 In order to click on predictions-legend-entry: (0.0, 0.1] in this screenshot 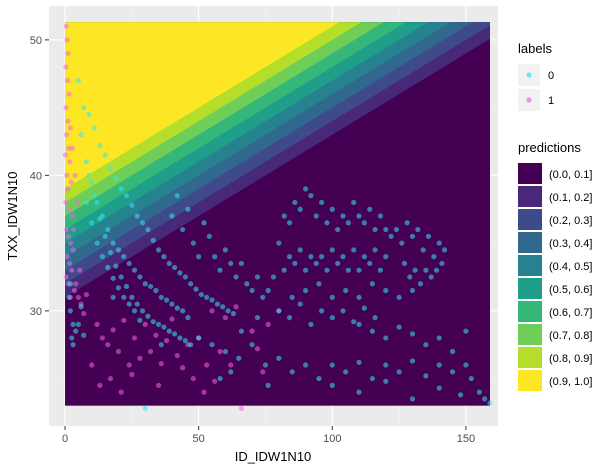, I will do `click(570, 175)`.